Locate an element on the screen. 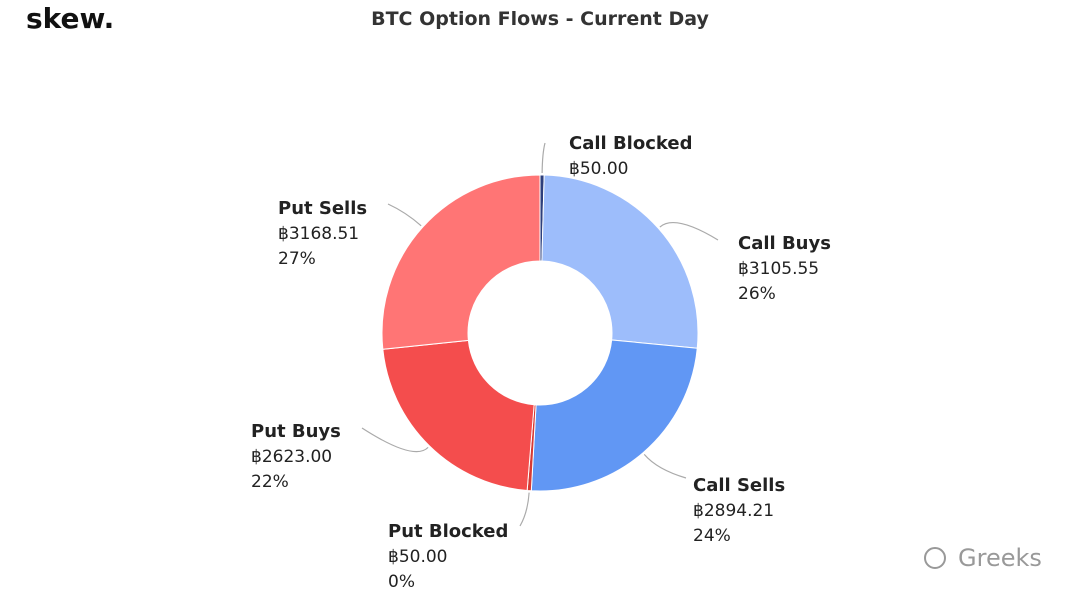 Image resolution: width=1080 pixels, height=603 pixels. value-label: ฿2894.21 is located at coordinates (733, 511).